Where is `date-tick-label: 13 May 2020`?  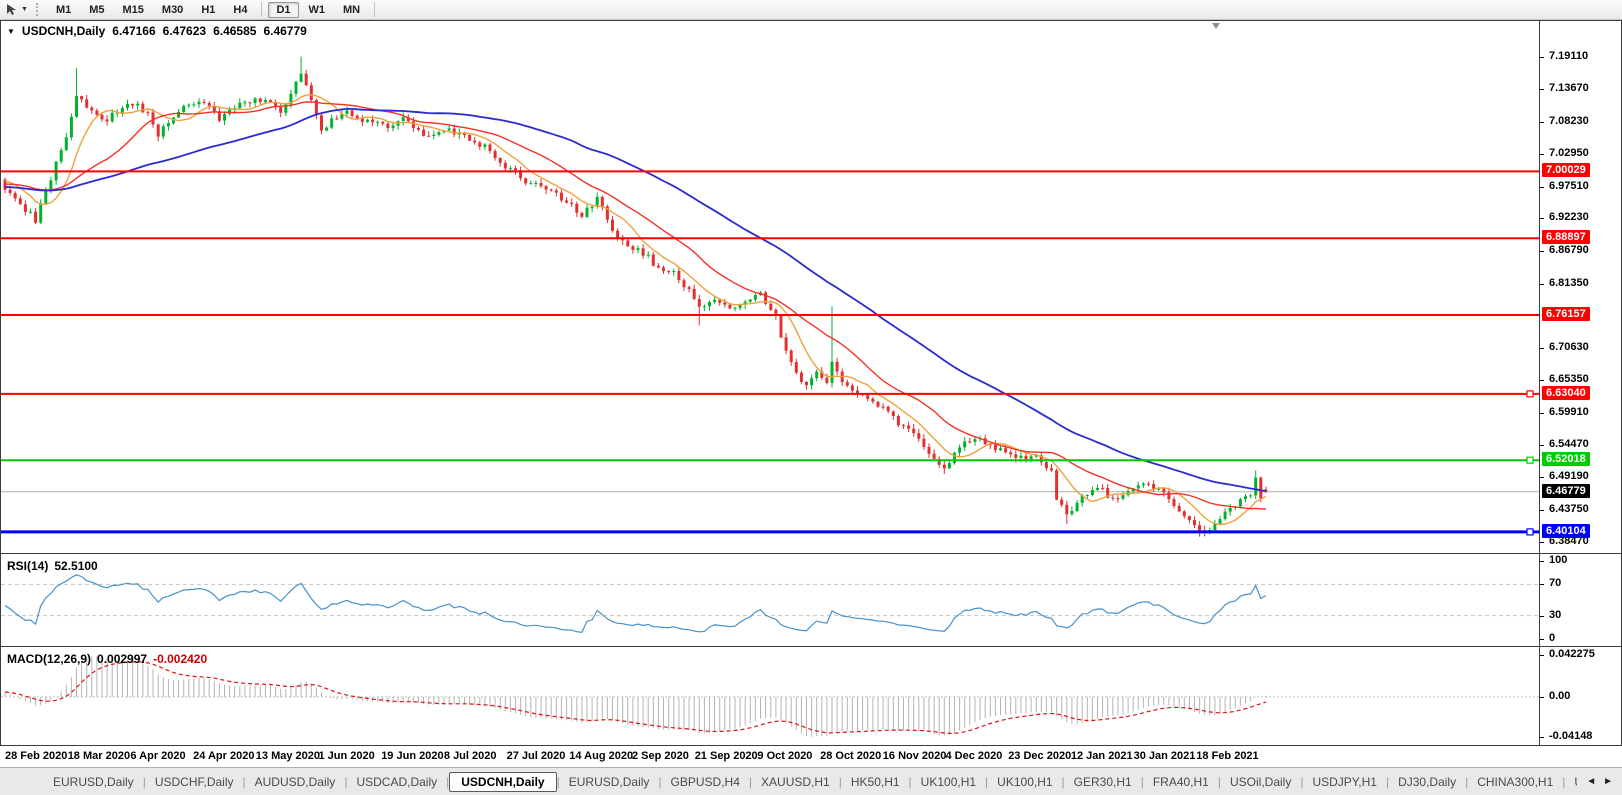
date-tick-label: 13 May 2020 is located at coordinates (288, 756).